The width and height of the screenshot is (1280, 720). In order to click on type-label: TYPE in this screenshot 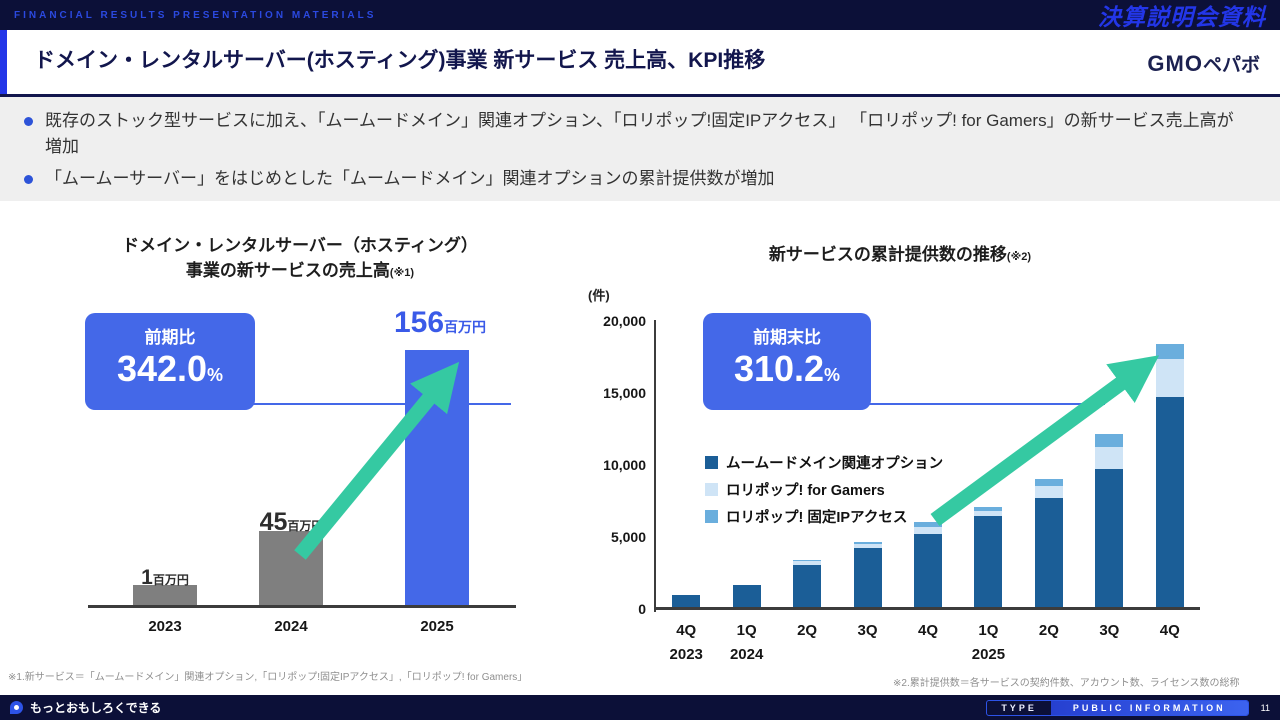, I will do `click(1019, 707)`.